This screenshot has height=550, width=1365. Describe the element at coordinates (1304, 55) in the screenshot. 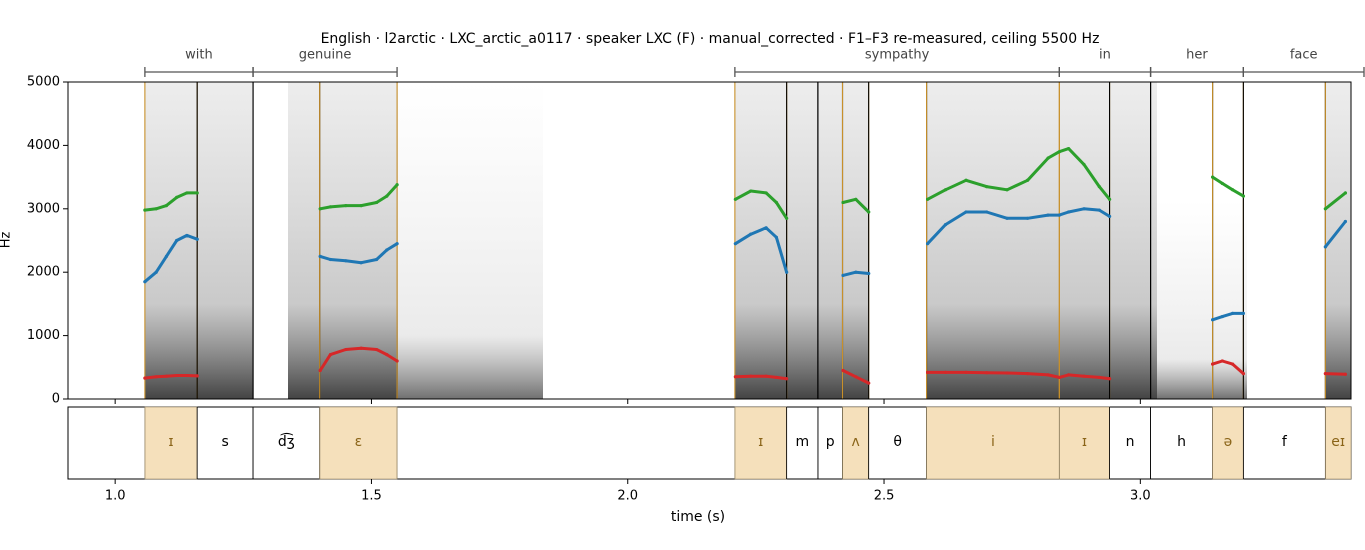

I see `word-label: face` at that location.